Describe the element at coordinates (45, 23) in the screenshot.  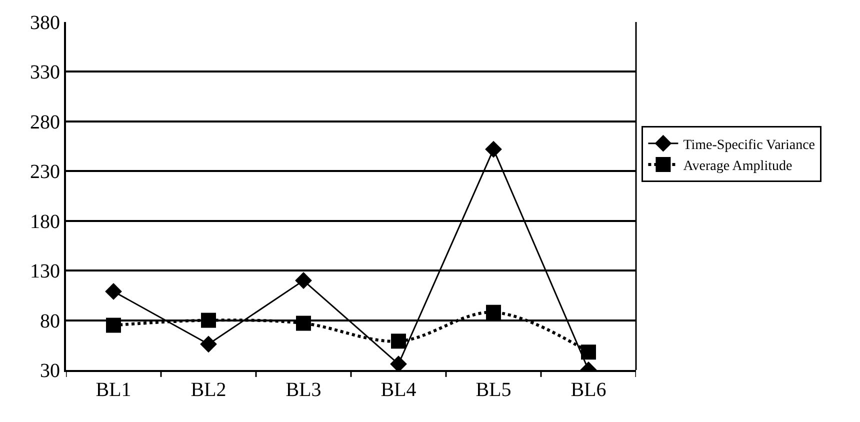
I see `y-tick-label: 380` at that location.